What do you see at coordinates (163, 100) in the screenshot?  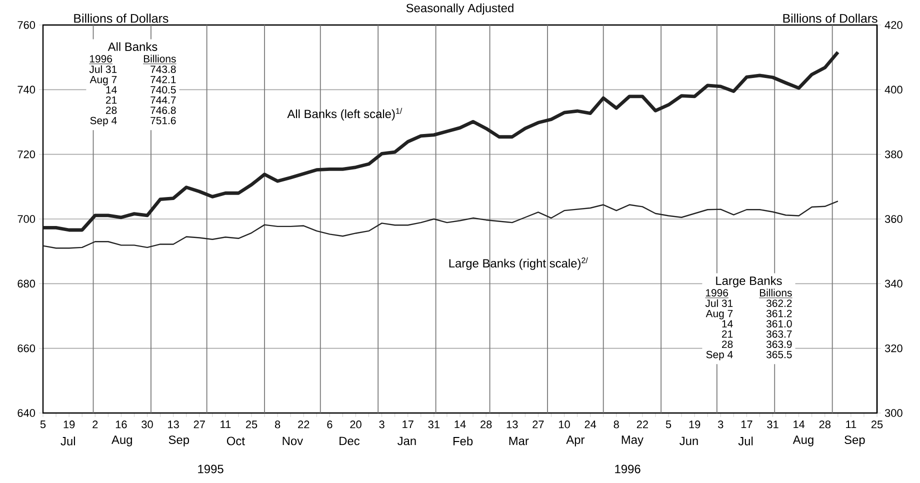 I see `annotation: 744.7` at bounding box center [163, 100].